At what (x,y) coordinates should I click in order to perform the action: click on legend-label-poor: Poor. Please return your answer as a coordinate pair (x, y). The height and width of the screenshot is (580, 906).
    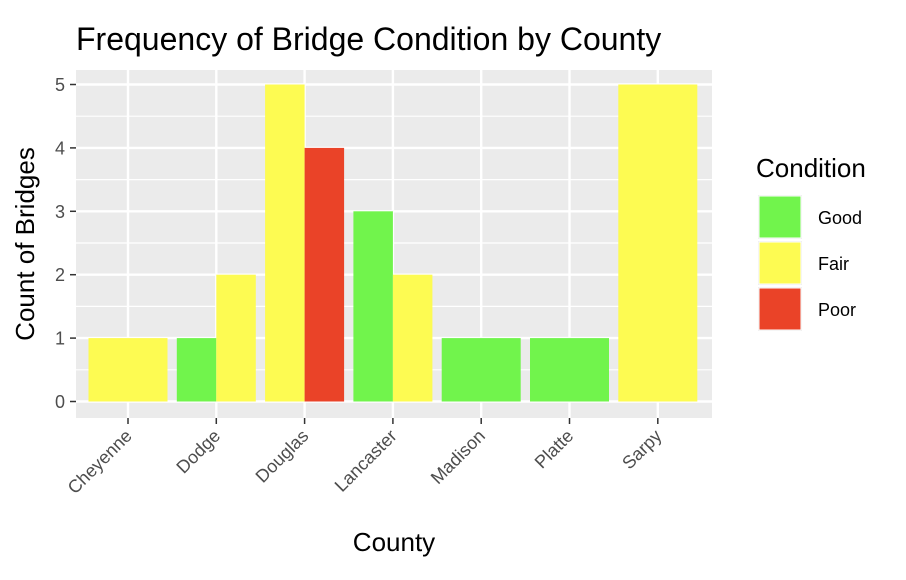
    Looking at the image, I should click on (837, 310).